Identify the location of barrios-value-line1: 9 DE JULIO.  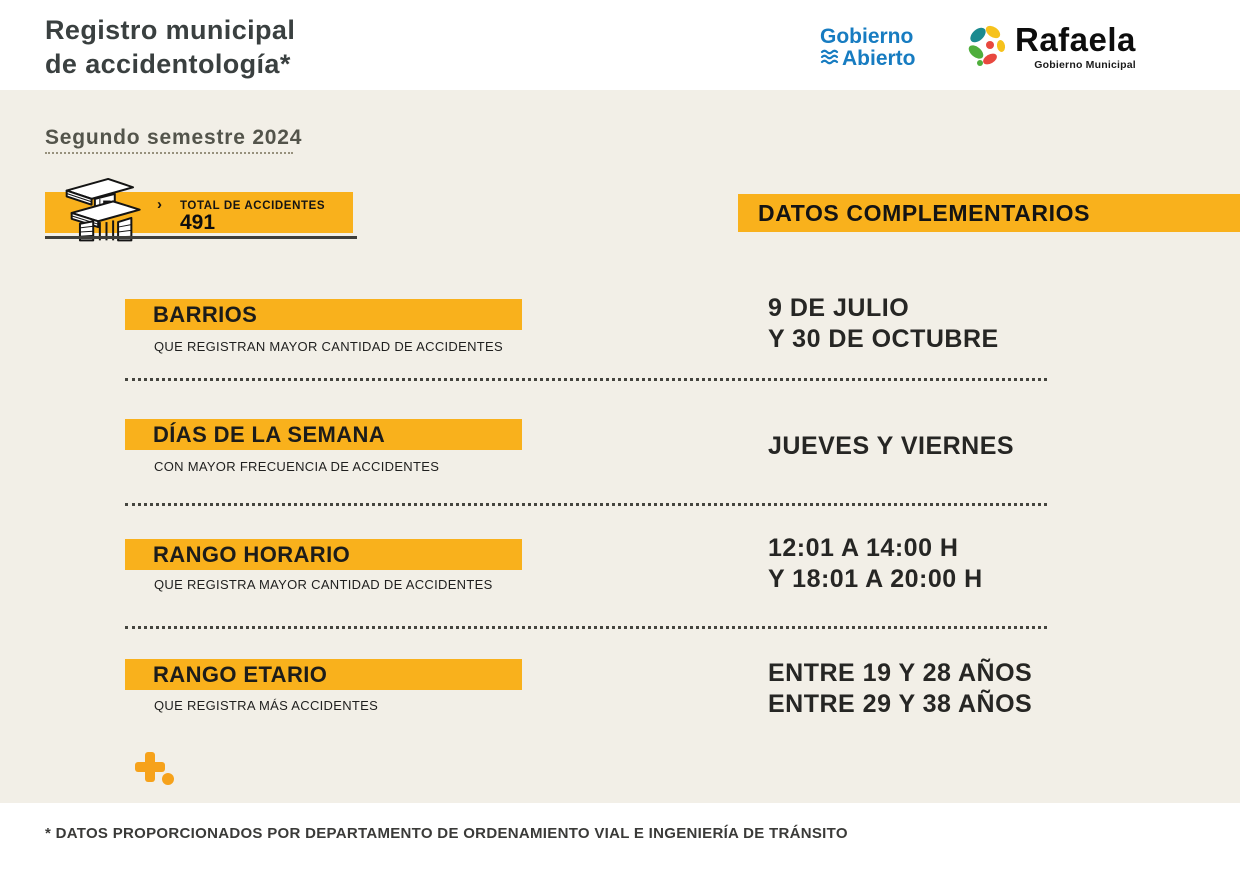
(839, 308).